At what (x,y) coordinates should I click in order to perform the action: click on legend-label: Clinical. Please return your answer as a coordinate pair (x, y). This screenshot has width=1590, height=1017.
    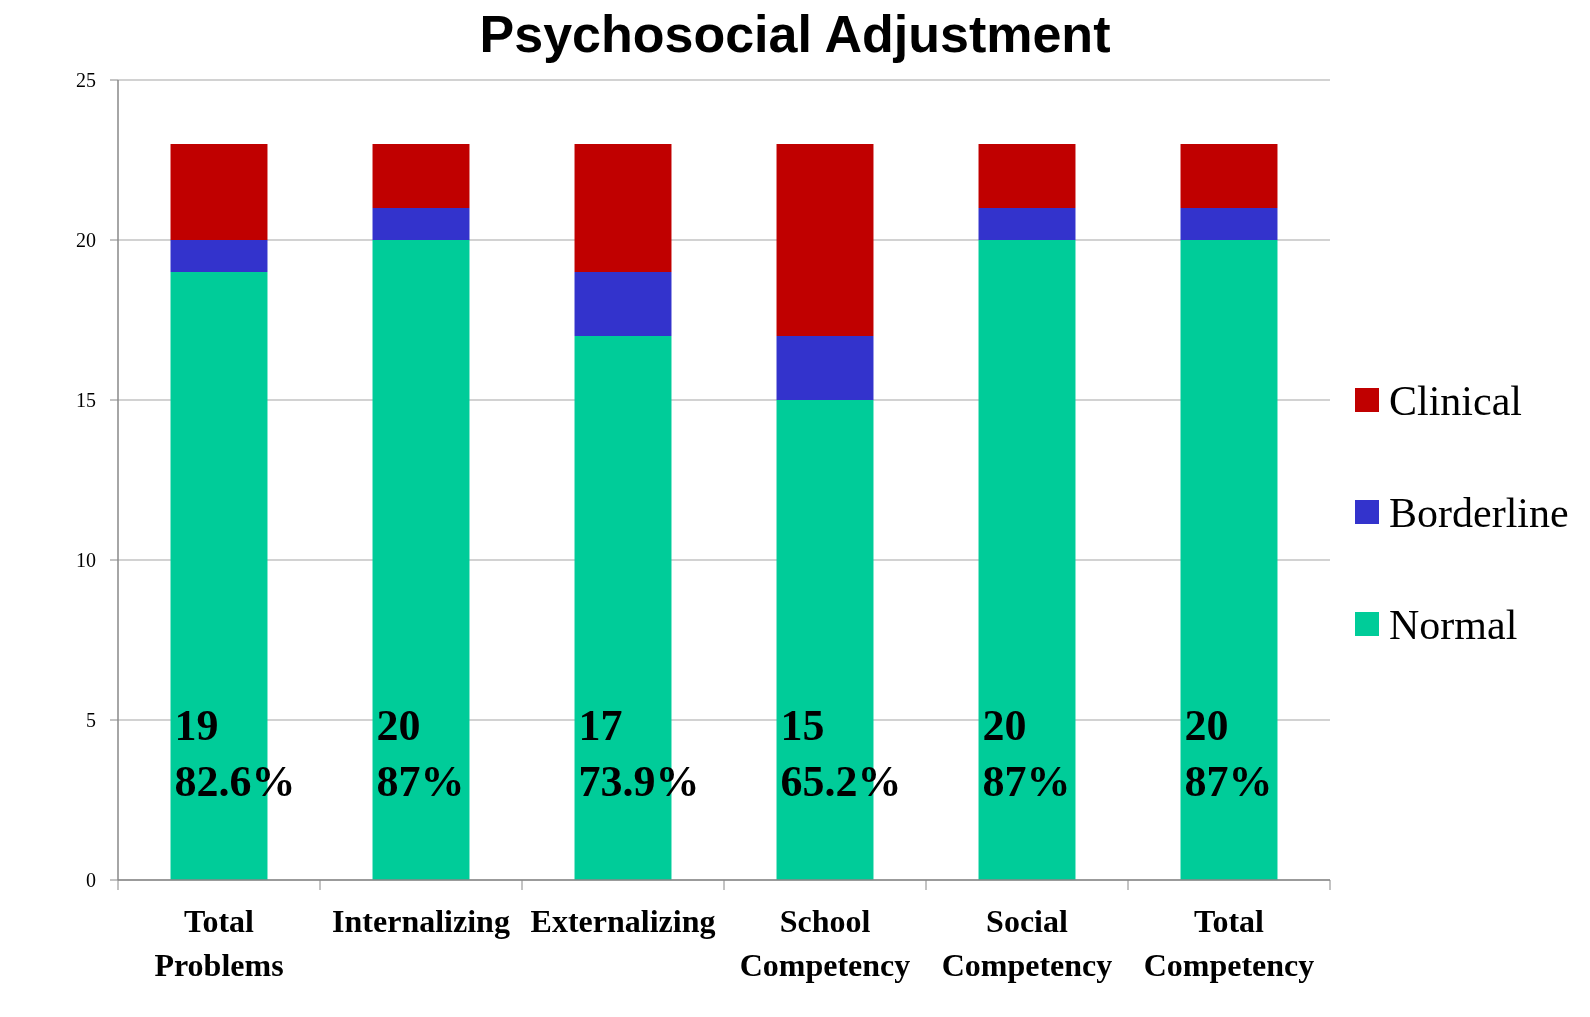
    Looking at the image, I should click on (1455, 400).